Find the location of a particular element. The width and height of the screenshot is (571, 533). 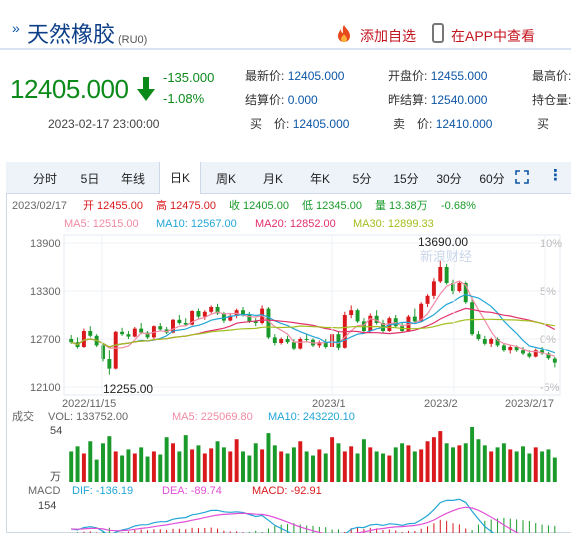

add-favorite-link: 添加自选 is located at coordinates (388, 36).